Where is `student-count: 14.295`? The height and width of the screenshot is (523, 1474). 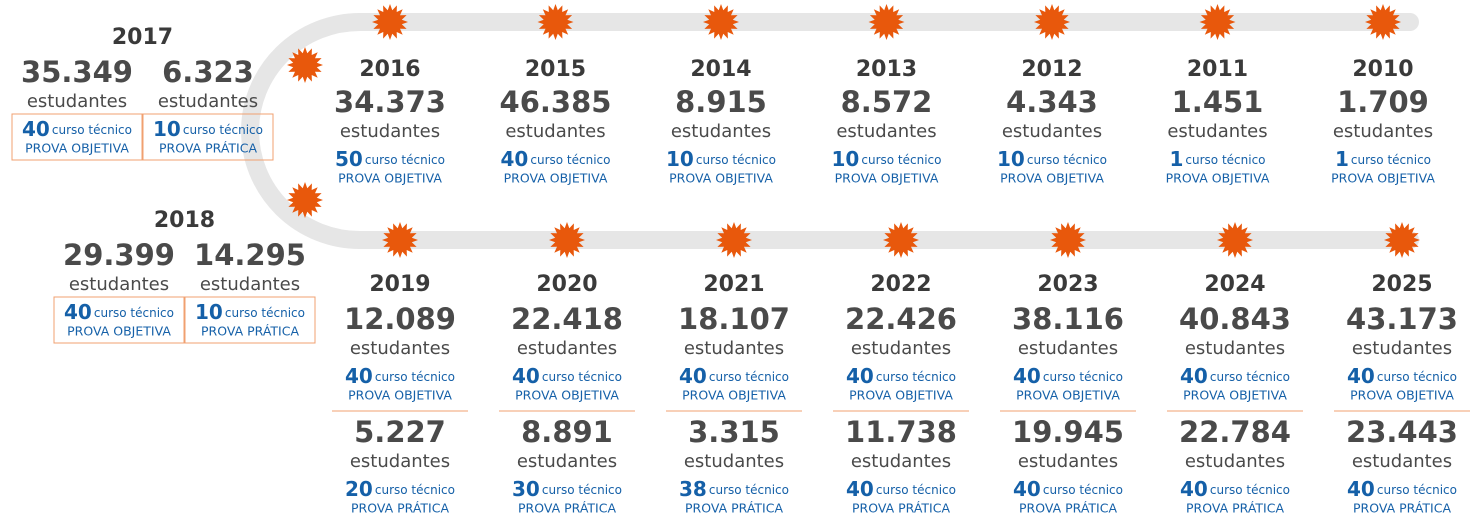 student-count: 14.295 is located at coordinates (250, 255).